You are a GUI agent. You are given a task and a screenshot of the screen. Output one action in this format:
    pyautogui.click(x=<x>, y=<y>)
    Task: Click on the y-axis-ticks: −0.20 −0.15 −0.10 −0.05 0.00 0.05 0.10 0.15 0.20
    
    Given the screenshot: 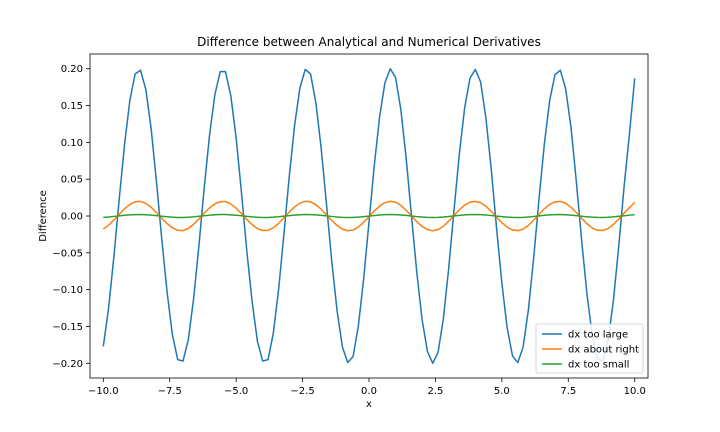 What is the action you would take?
    pyautogui.click(x=71, y=217)
    